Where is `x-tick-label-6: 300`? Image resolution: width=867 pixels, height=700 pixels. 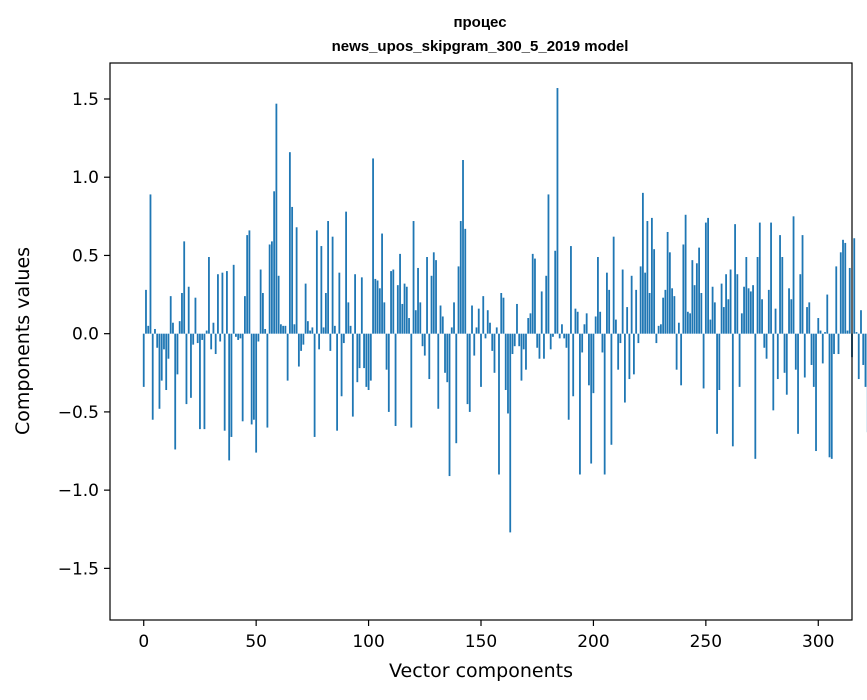 x-tick-label-6: 300 is located at coordinates (818, 642).